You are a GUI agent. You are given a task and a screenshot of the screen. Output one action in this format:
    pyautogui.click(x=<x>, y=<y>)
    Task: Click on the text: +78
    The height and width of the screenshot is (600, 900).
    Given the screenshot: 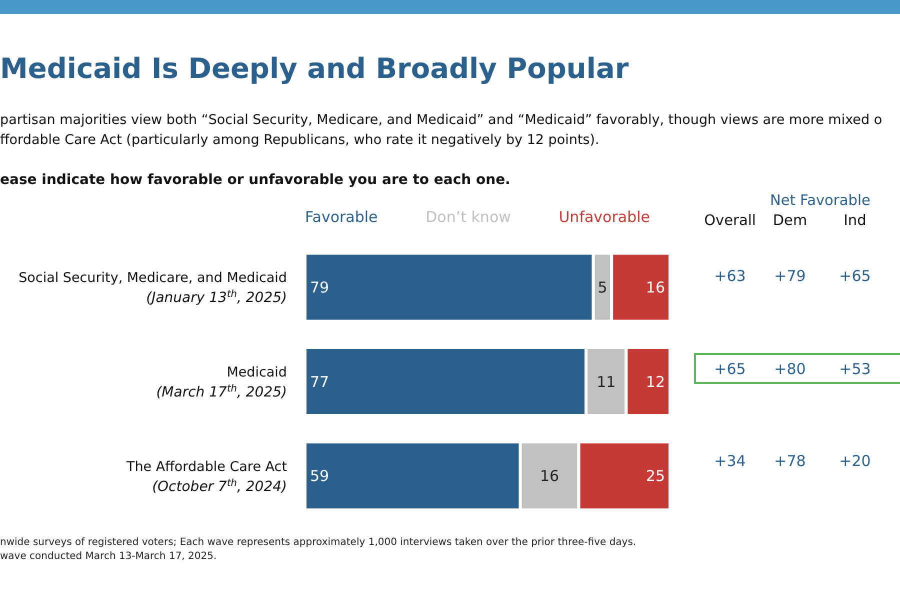 What is the action you would take?
    pyautogui.click(x=790, y=461)
    